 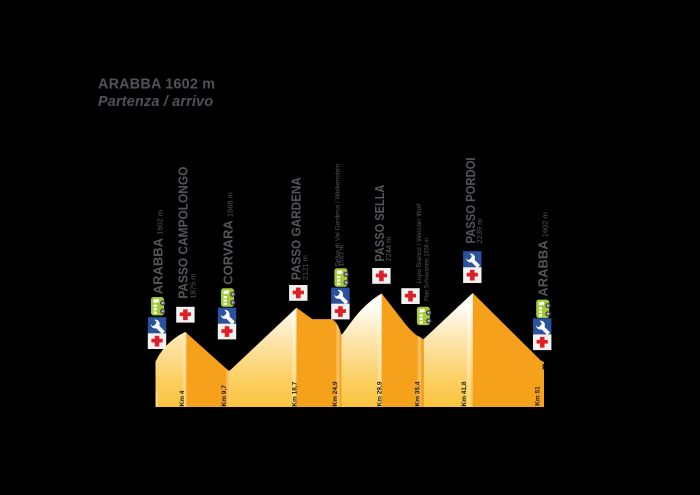 I want to click on svg-text: 1563 m, so click(x=342, y=256).